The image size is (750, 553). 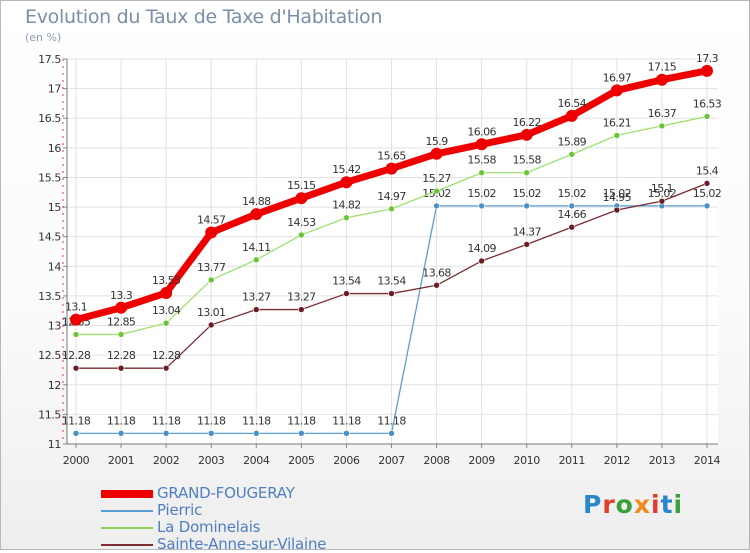 What do you see at coordinates (54, 444) in the screenshot?
I see `y-tick-label: 11` at bounding box center [54, 444].